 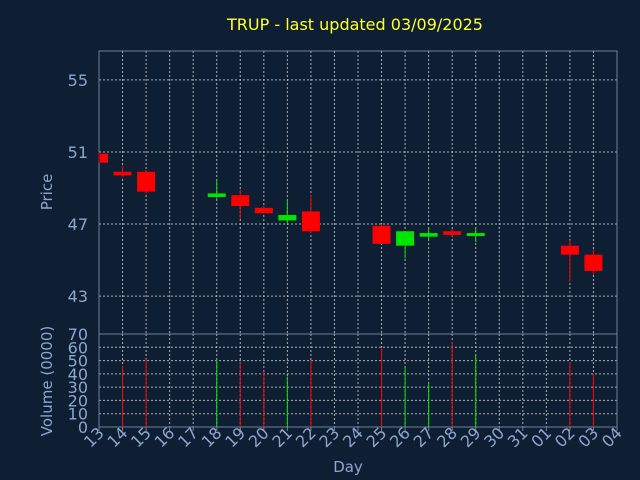 What do you see at coordinates (83, 427) in the screenshot?
I see `volume-tick-label: 0` at bounding box center [83, 427].